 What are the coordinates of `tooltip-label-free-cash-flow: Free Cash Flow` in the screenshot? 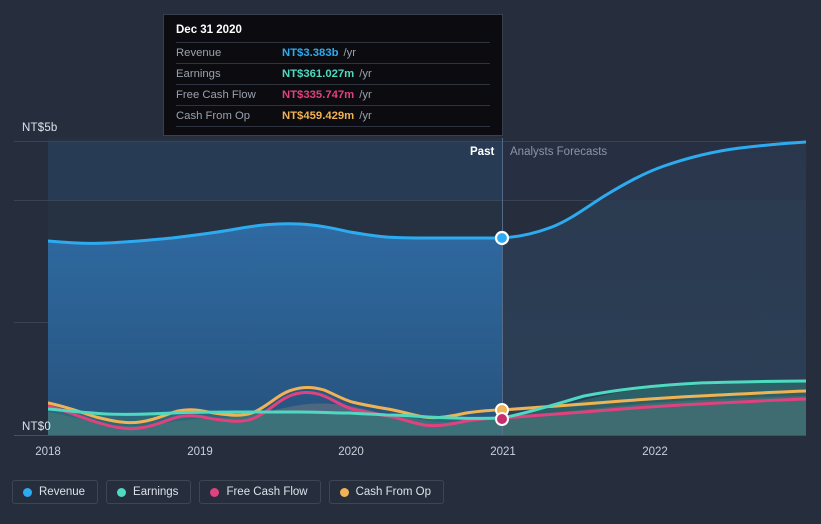 It's located at (216, 95).